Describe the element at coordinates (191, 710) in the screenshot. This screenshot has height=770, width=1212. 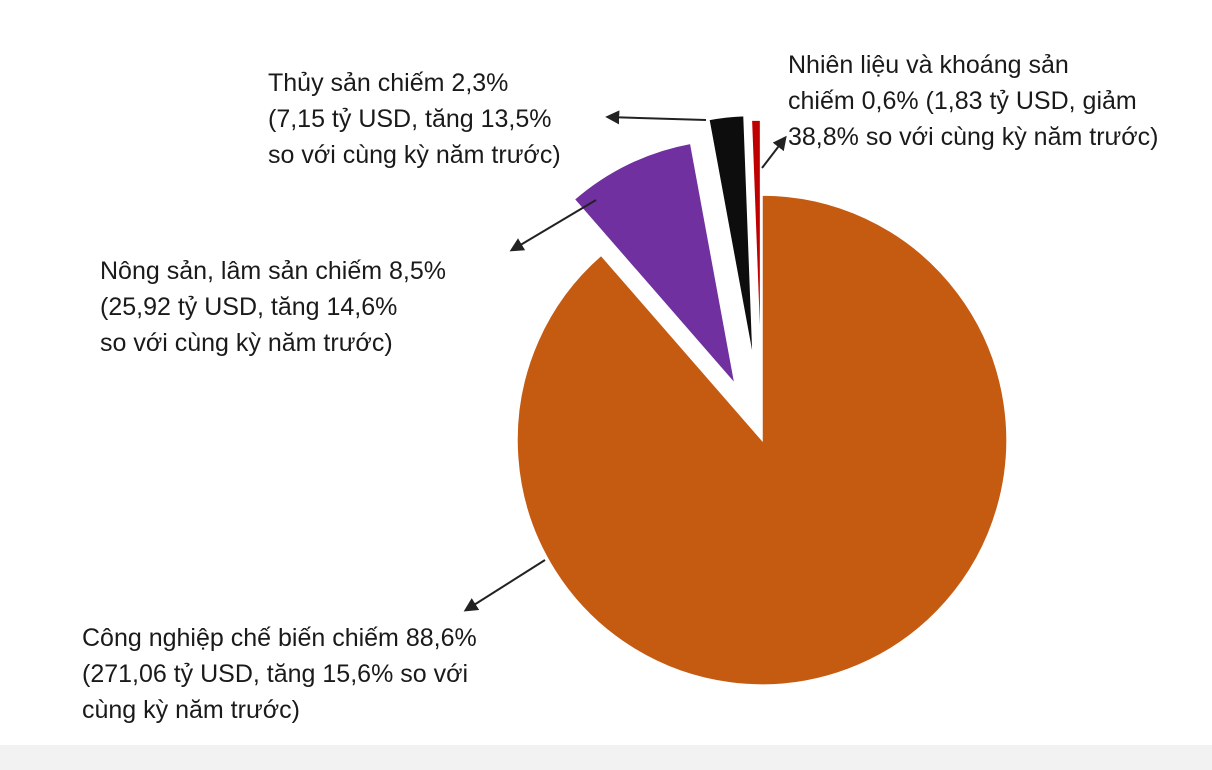
I see `slice-label-line: cùng kỳ năm trước)` at that location.